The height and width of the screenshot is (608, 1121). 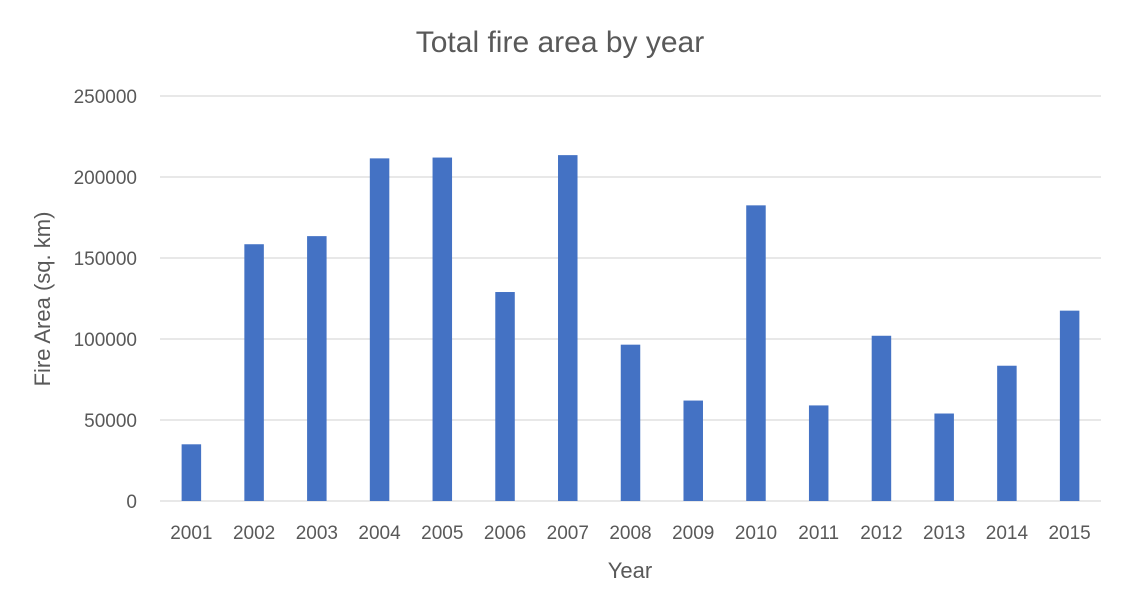 What do you see at coordinates (110, 421) in the screenshot?
I see `y-tick-label: 50000` at bounding box center [110, 421].